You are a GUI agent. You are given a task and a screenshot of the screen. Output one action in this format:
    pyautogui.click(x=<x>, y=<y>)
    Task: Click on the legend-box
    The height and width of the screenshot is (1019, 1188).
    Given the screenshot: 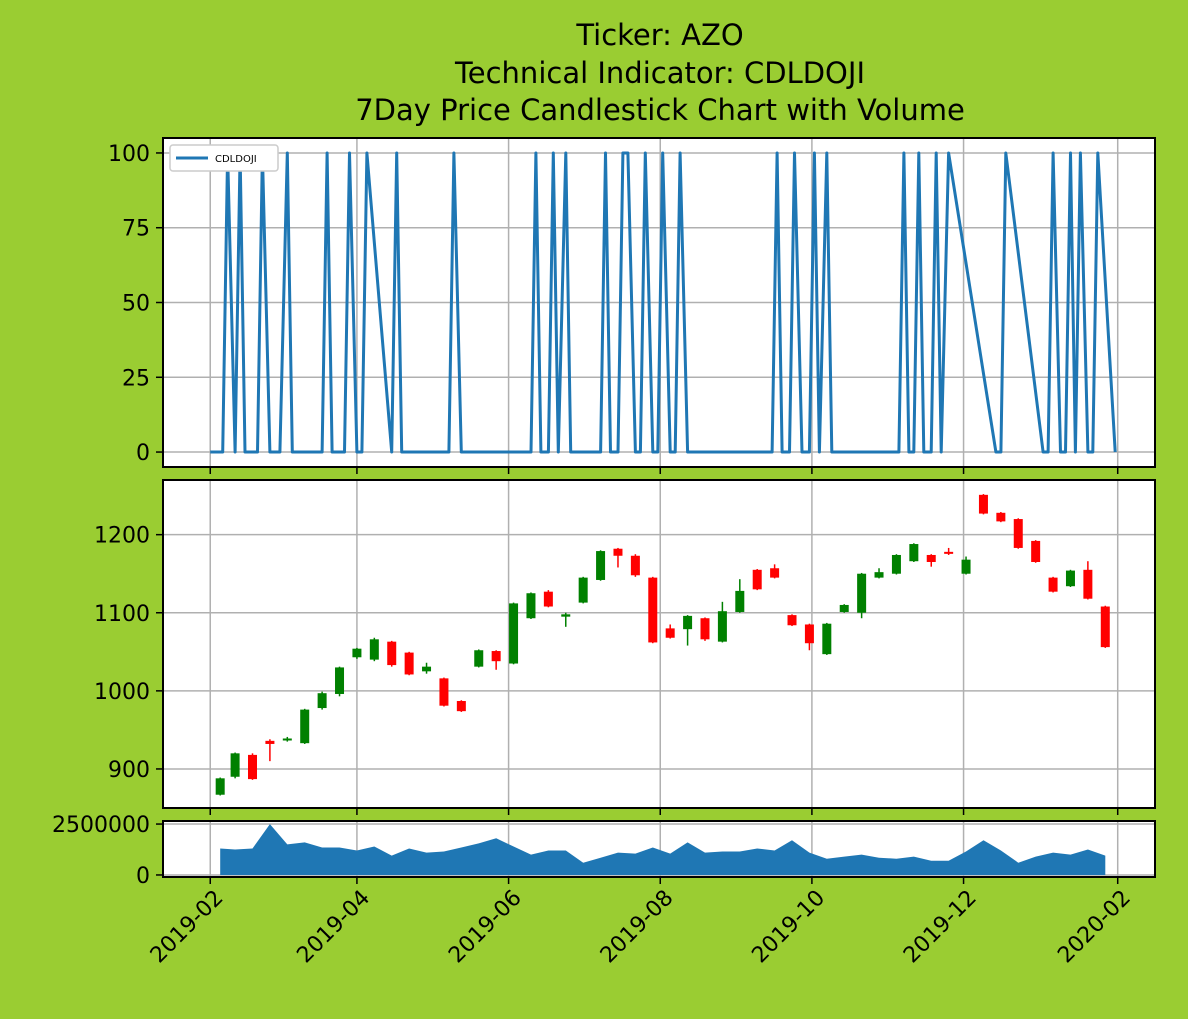 What is the action you would take?
    pyautogui.click(x=224, y=158)
    